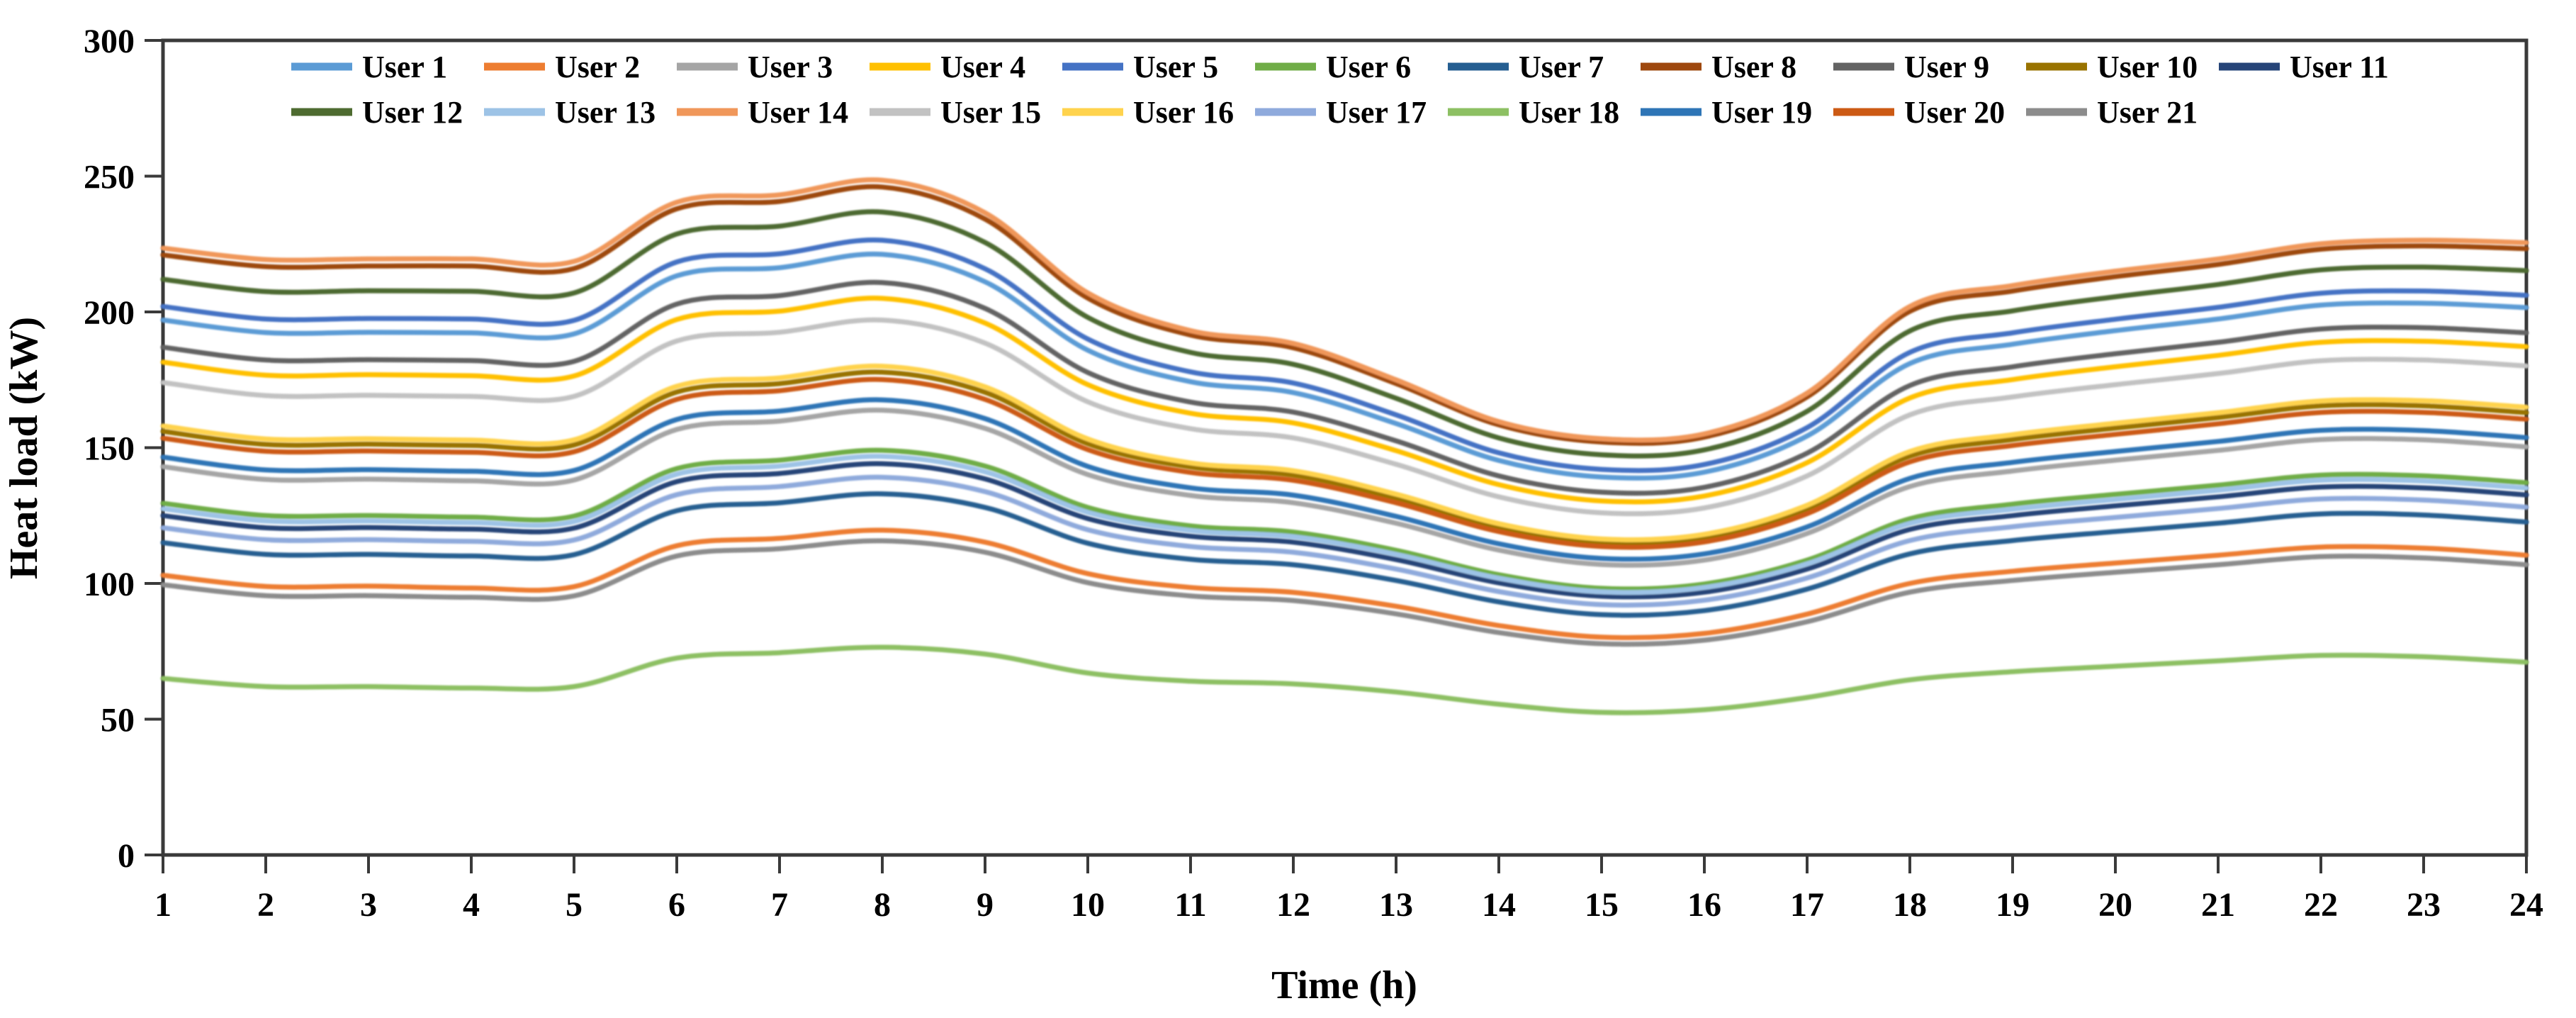  What do you see at coordinates (1761, 112) in the screenshot?
I see `legend-label: User 19` at bounding box center [1761, 112].